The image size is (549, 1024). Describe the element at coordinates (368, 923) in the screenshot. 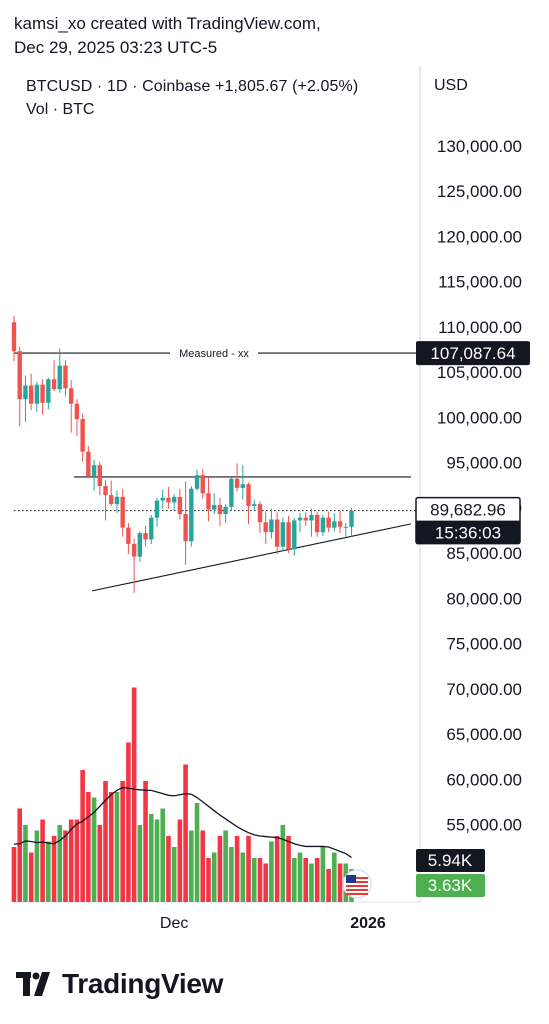

I see `x-tick-label: 2026` at that location.